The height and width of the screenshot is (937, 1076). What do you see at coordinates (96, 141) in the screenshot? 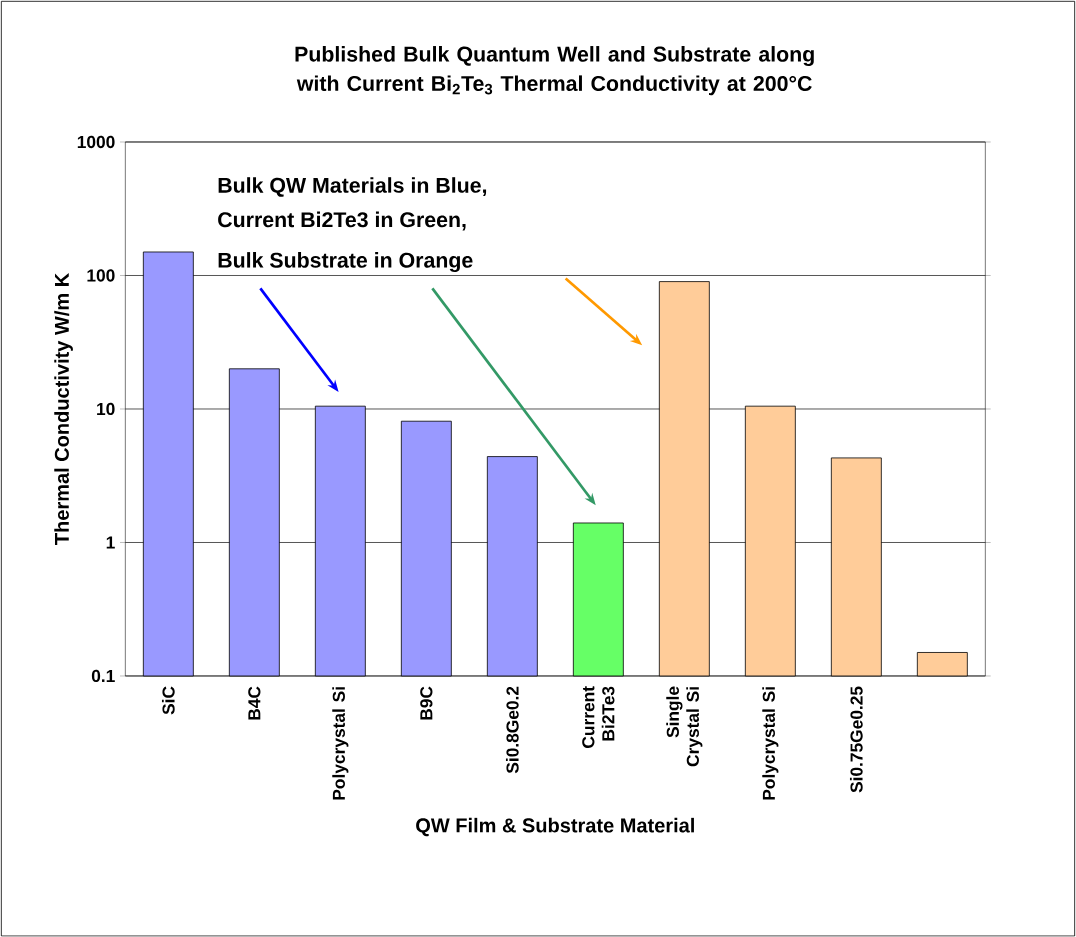
I see `y-tick-label: 1000` at bounding box center [96, 141].